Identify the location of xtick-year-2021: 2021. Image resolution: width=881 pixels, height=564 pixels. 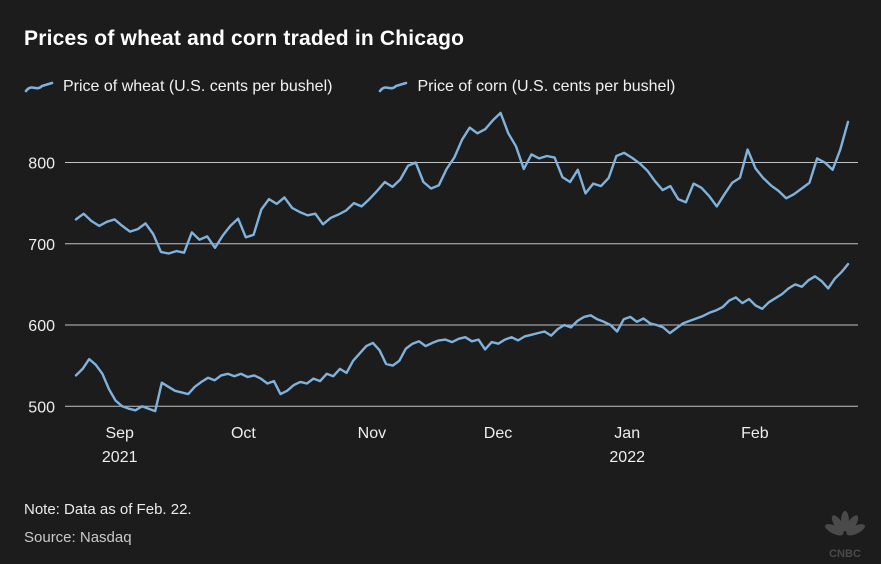
(120, 457).